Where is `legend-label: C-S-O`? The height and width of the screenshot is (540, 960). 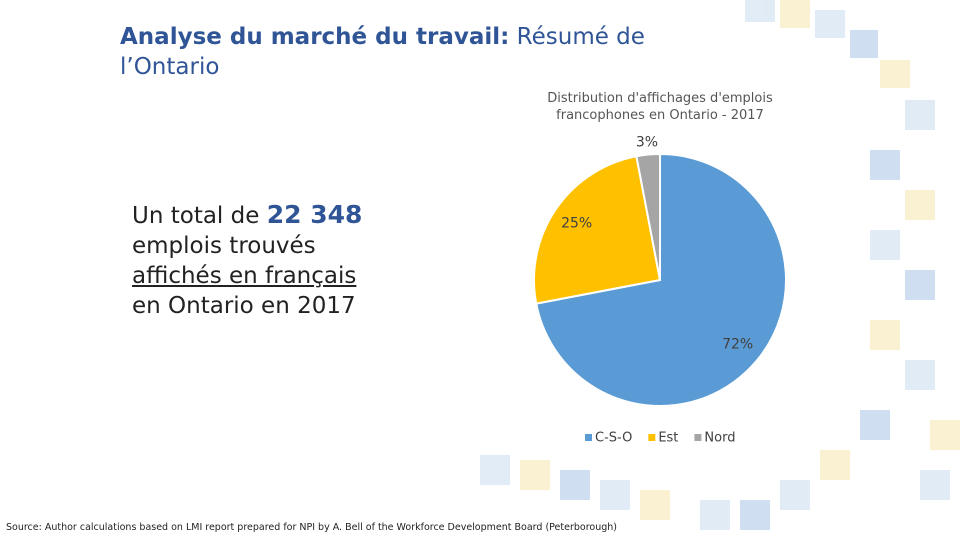 legend-label: C-S-O is located at coordinates (613, 438).